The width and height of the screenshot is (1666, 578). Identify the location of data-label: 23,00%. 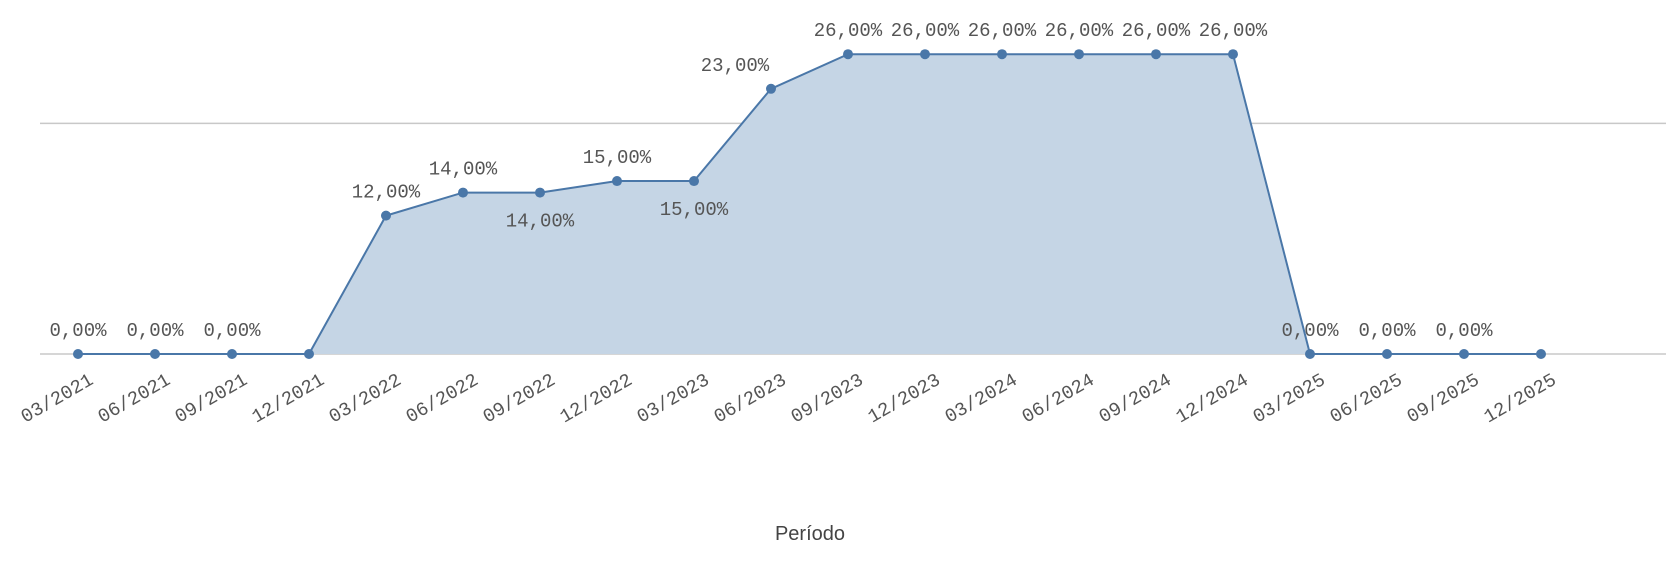
(735, 66).